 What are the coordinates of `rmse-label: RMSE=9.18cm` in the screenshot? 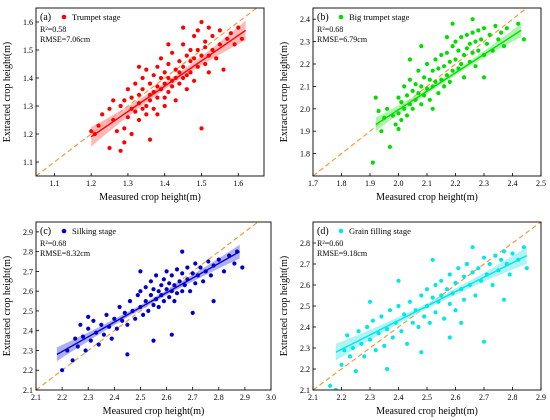 It's located at (342, 253).